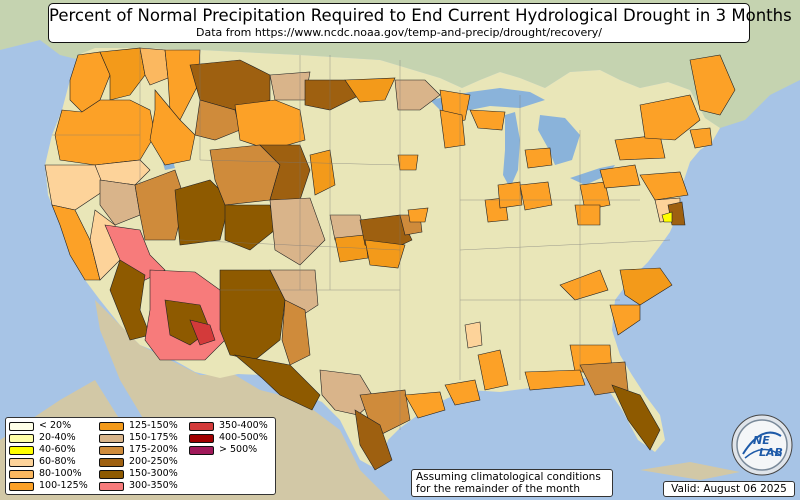 The height and width of the screenshot is (500, 800). Describe the element at coordinates (57, 461) in the screenshot. I see `legend-label: 60-80%` at that location.